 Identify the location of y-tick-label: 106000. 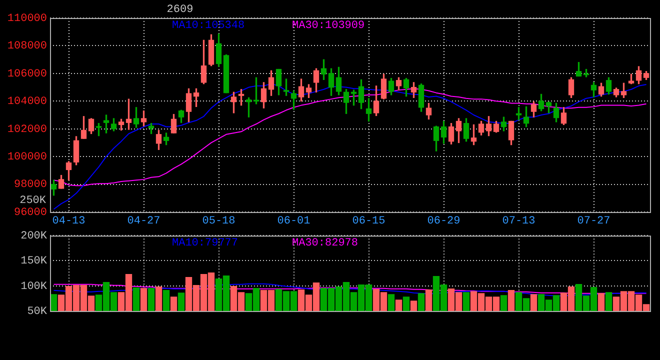
(27, 74).